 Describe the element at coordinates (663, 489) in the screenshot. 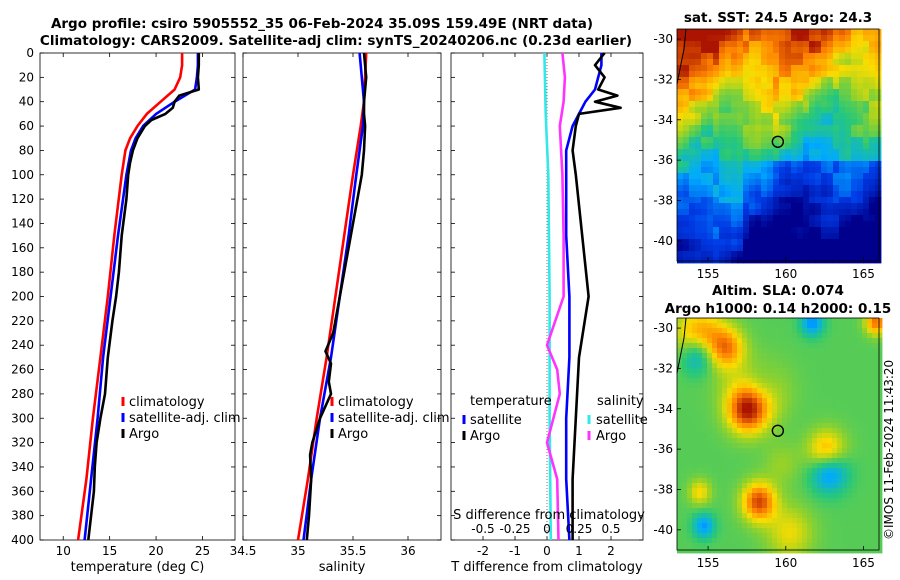

I see `y-tick-label: -38` at that location.